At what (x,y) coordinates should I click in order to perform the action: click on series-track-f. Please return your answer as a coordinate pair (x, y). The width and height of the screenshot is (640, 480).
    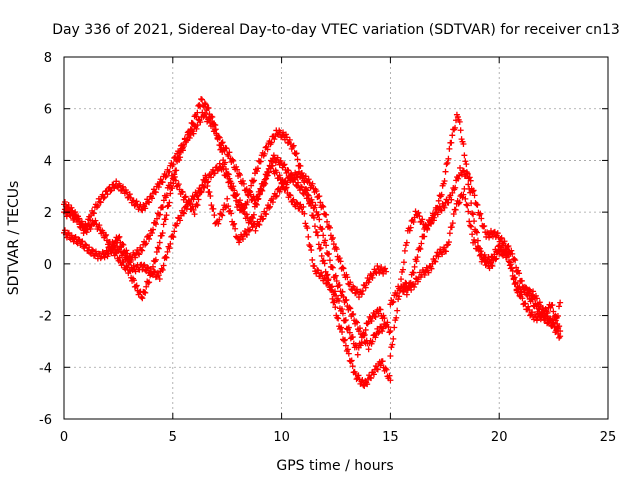
    Looking at the image, I should click on (475, 247).